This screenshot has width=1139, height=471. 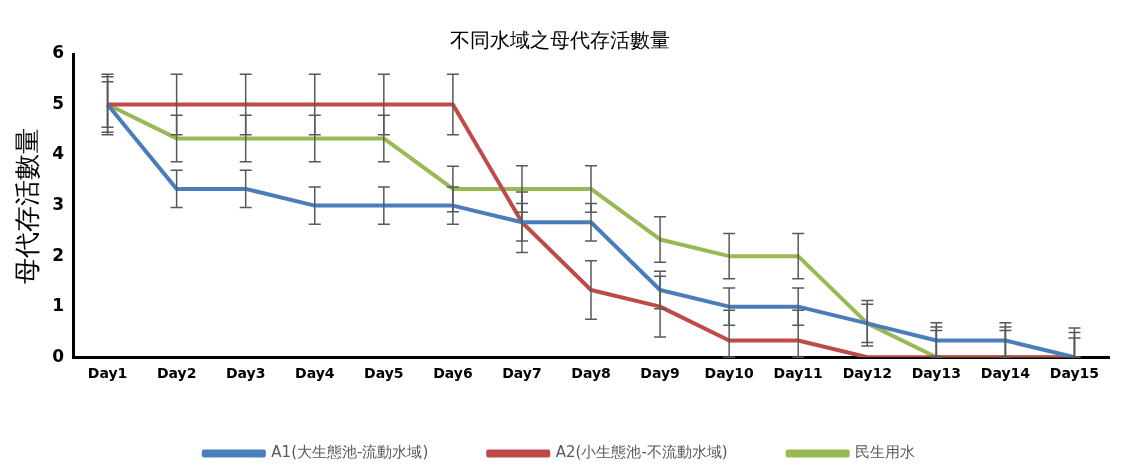 I want to click on legend-label: 民生用水, so click(x=885, y=452).